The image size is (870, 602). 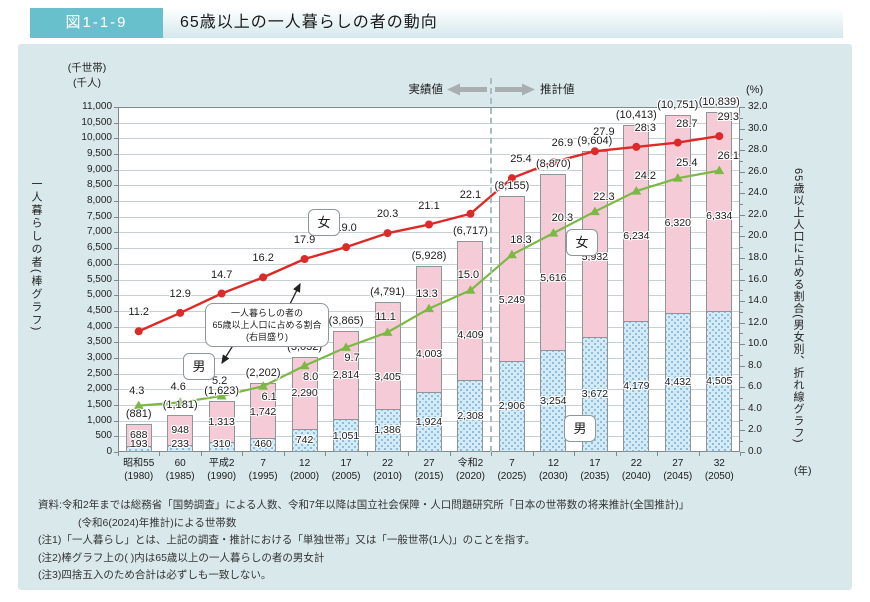 What do you see at coordinates (222, 391) in the screenshot?
I see `total-value-label: (1,623)` at bounding box center [222, 391].